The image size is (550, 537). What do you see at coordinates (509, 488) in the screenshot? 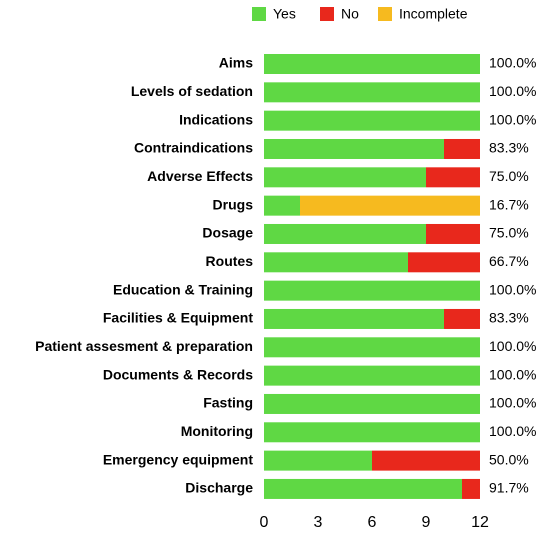
I see `bar-label: 91.7%` at bounding box center [509, 488].